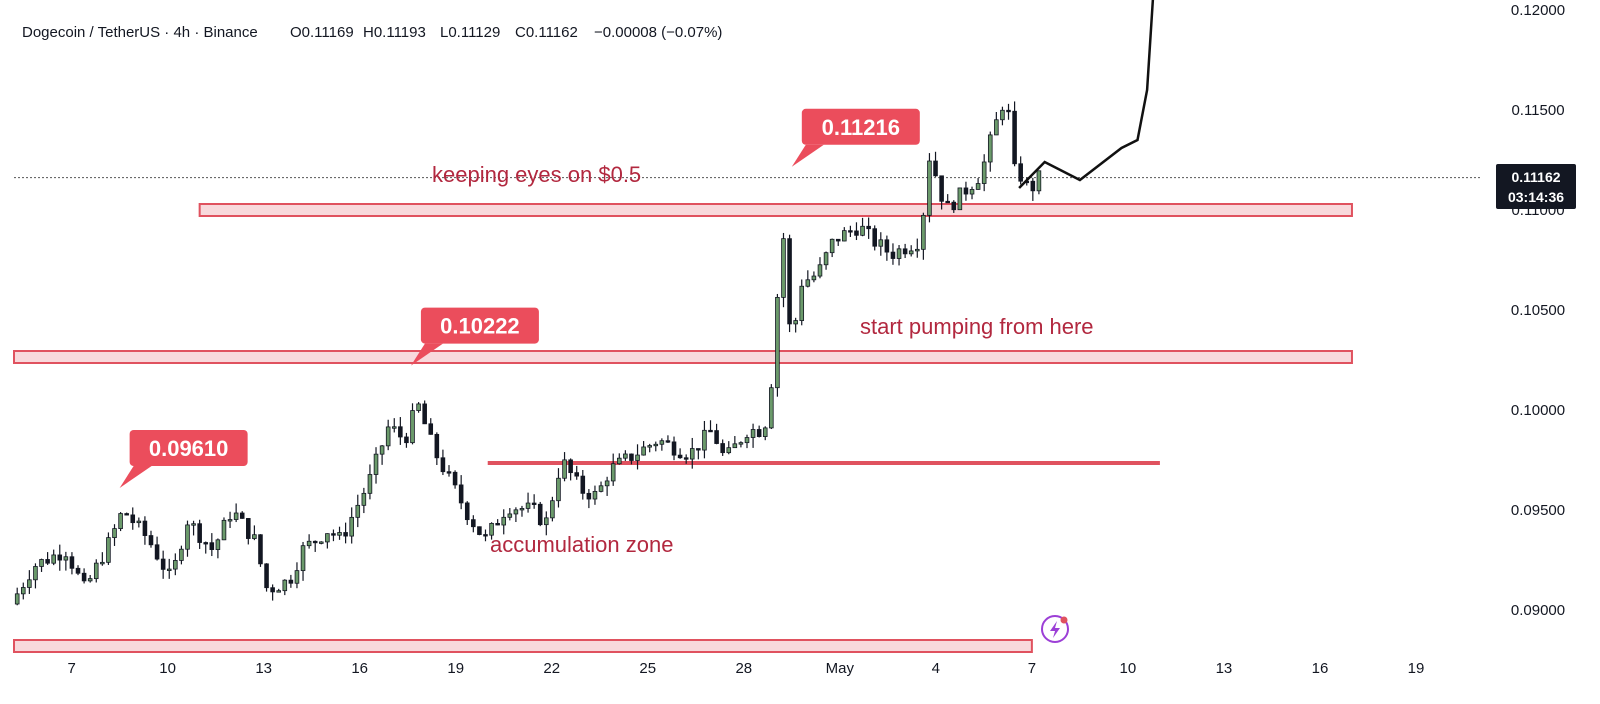  Describe the element at coordinates (807, 155) in the screenshot. I see `callout-pointer` at that location.